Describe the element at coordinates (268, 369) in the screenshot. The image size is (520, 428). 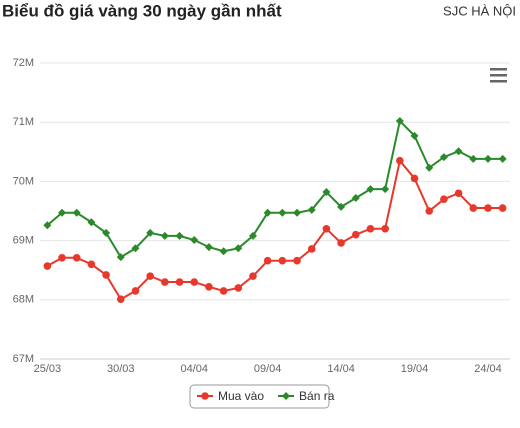
I see `x-tick-label: 09/04` at that location.